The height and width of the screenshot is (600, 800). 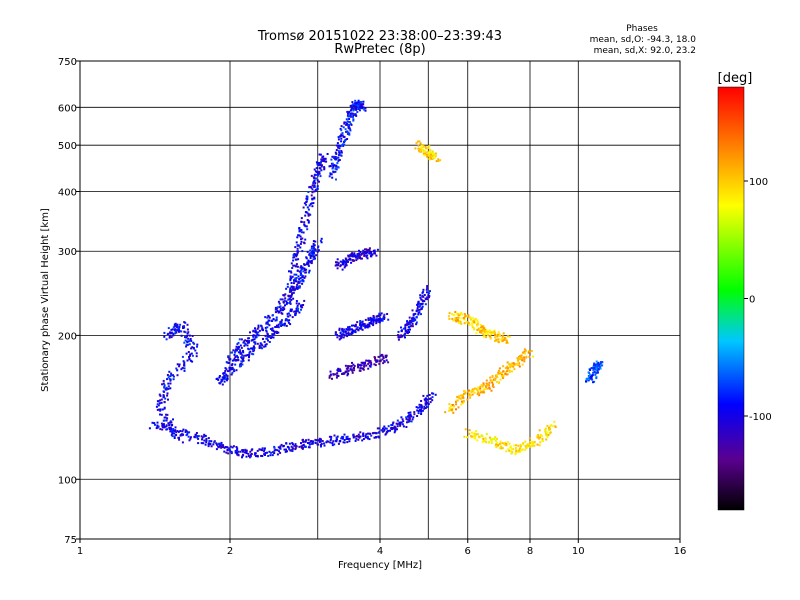 What do you see at coordinates (80, 551) in the screenshot?
I see `x-tick-label: 1` at bounding box center [80, 551].